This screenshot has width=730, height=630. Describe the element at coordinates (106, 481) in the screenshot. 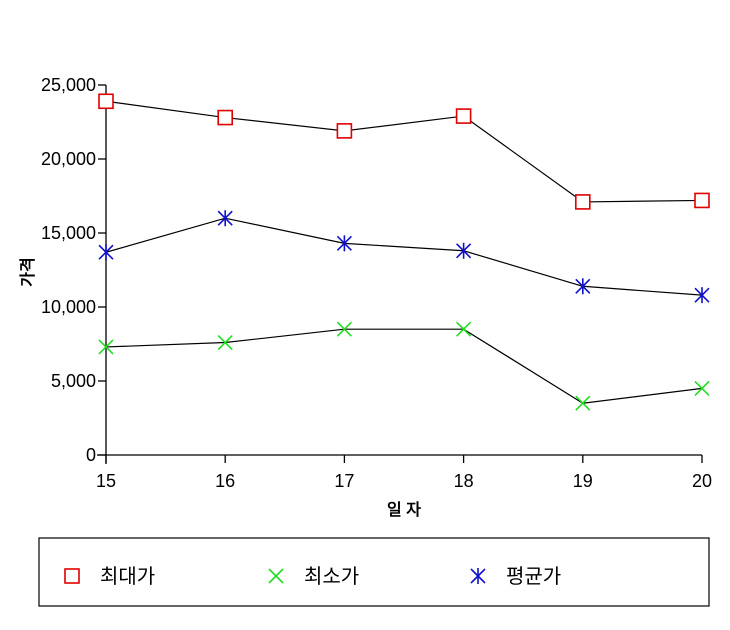

I see `x-tick-label: 15` at that location.